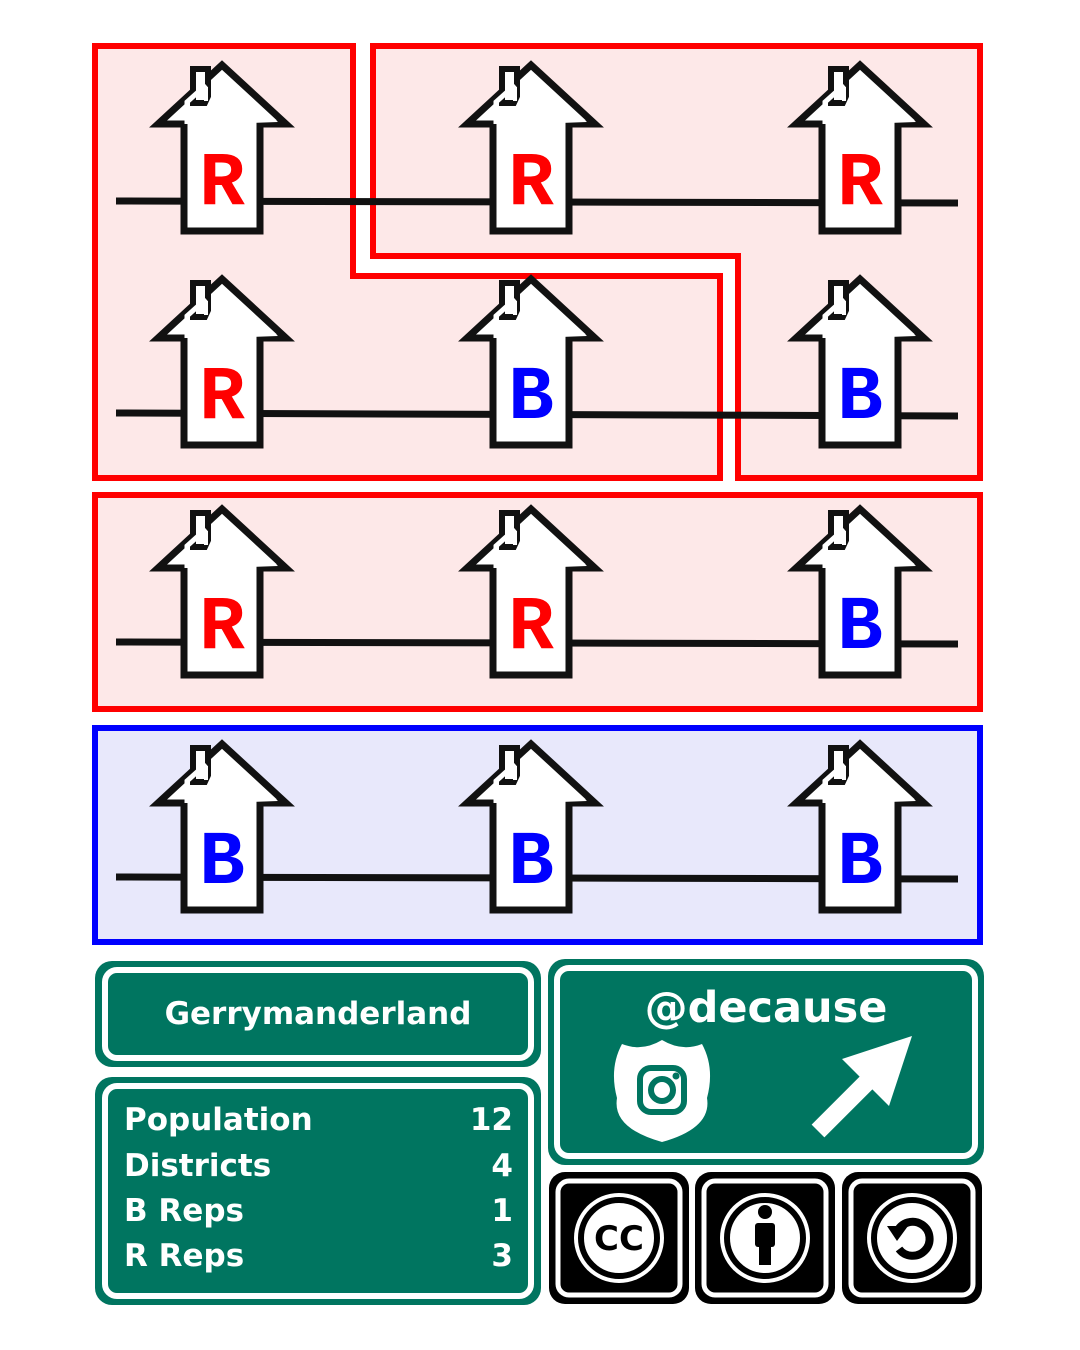 The height and width of the screenshot is (1350, 1080). I want to click on social-handle: @decause, so click(766, 1008).